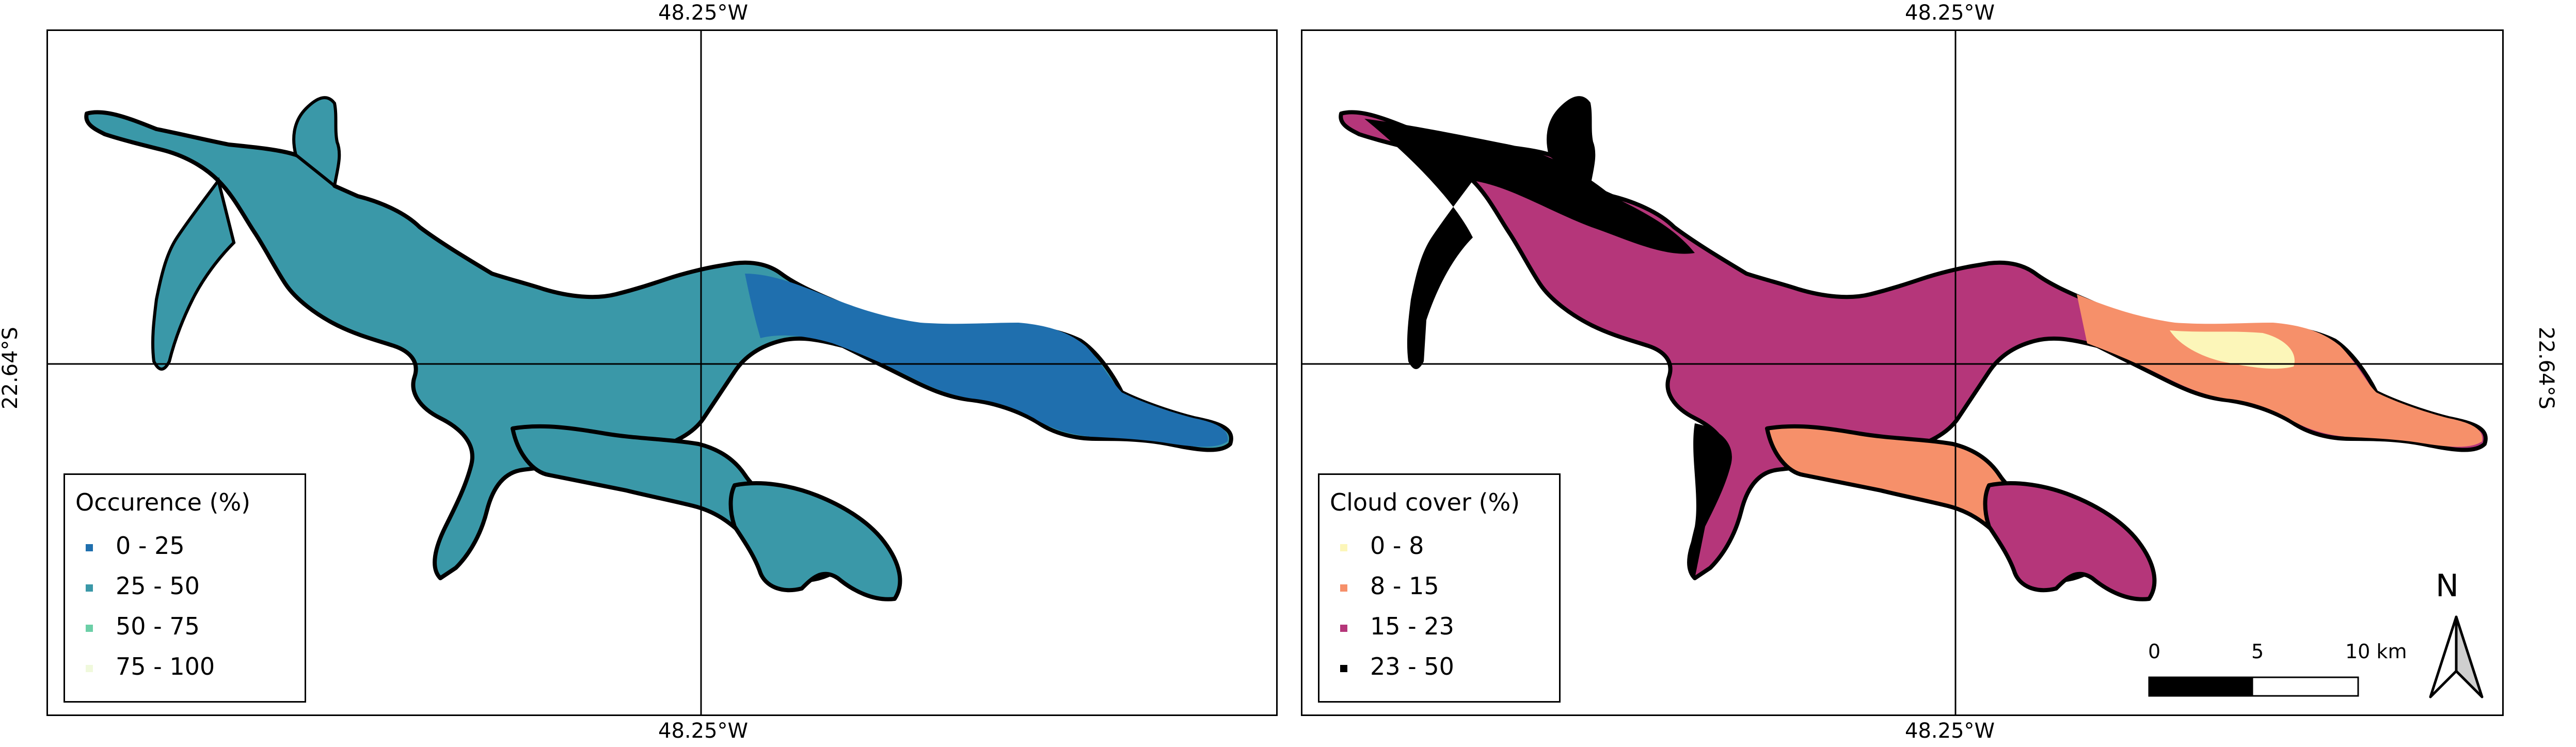 The height and width of the screenshot is (747, 2576). Describe the element at coordinates (193, 274) in the screenshot. I see `west-inlet` at that location.